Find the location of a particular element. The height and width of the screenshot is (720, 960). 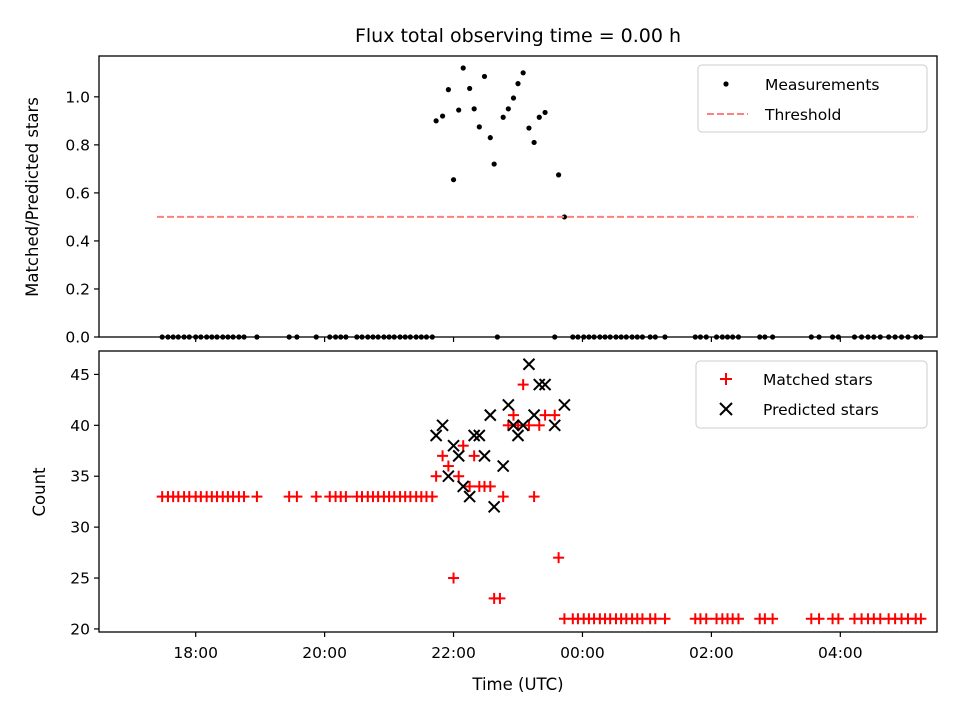

y-tick-label: 20 is located at coordinates (80, 629).